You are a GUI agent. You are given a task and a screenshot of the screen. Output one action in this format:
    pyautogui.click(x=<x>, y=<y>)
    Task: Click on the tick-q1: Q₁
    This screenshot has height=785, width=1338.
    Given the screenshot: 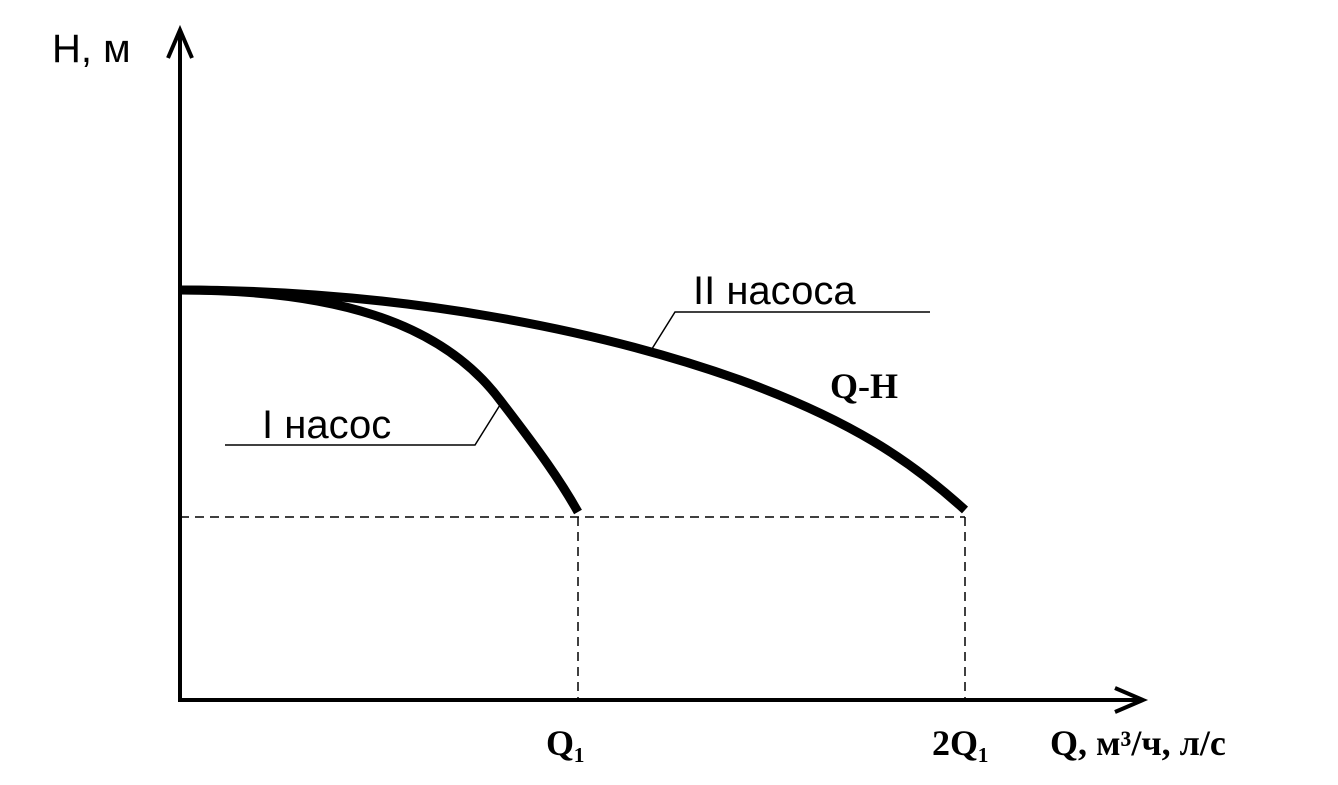 What is the action you would take?
    pyautogui.click(x=565, y=743)
    